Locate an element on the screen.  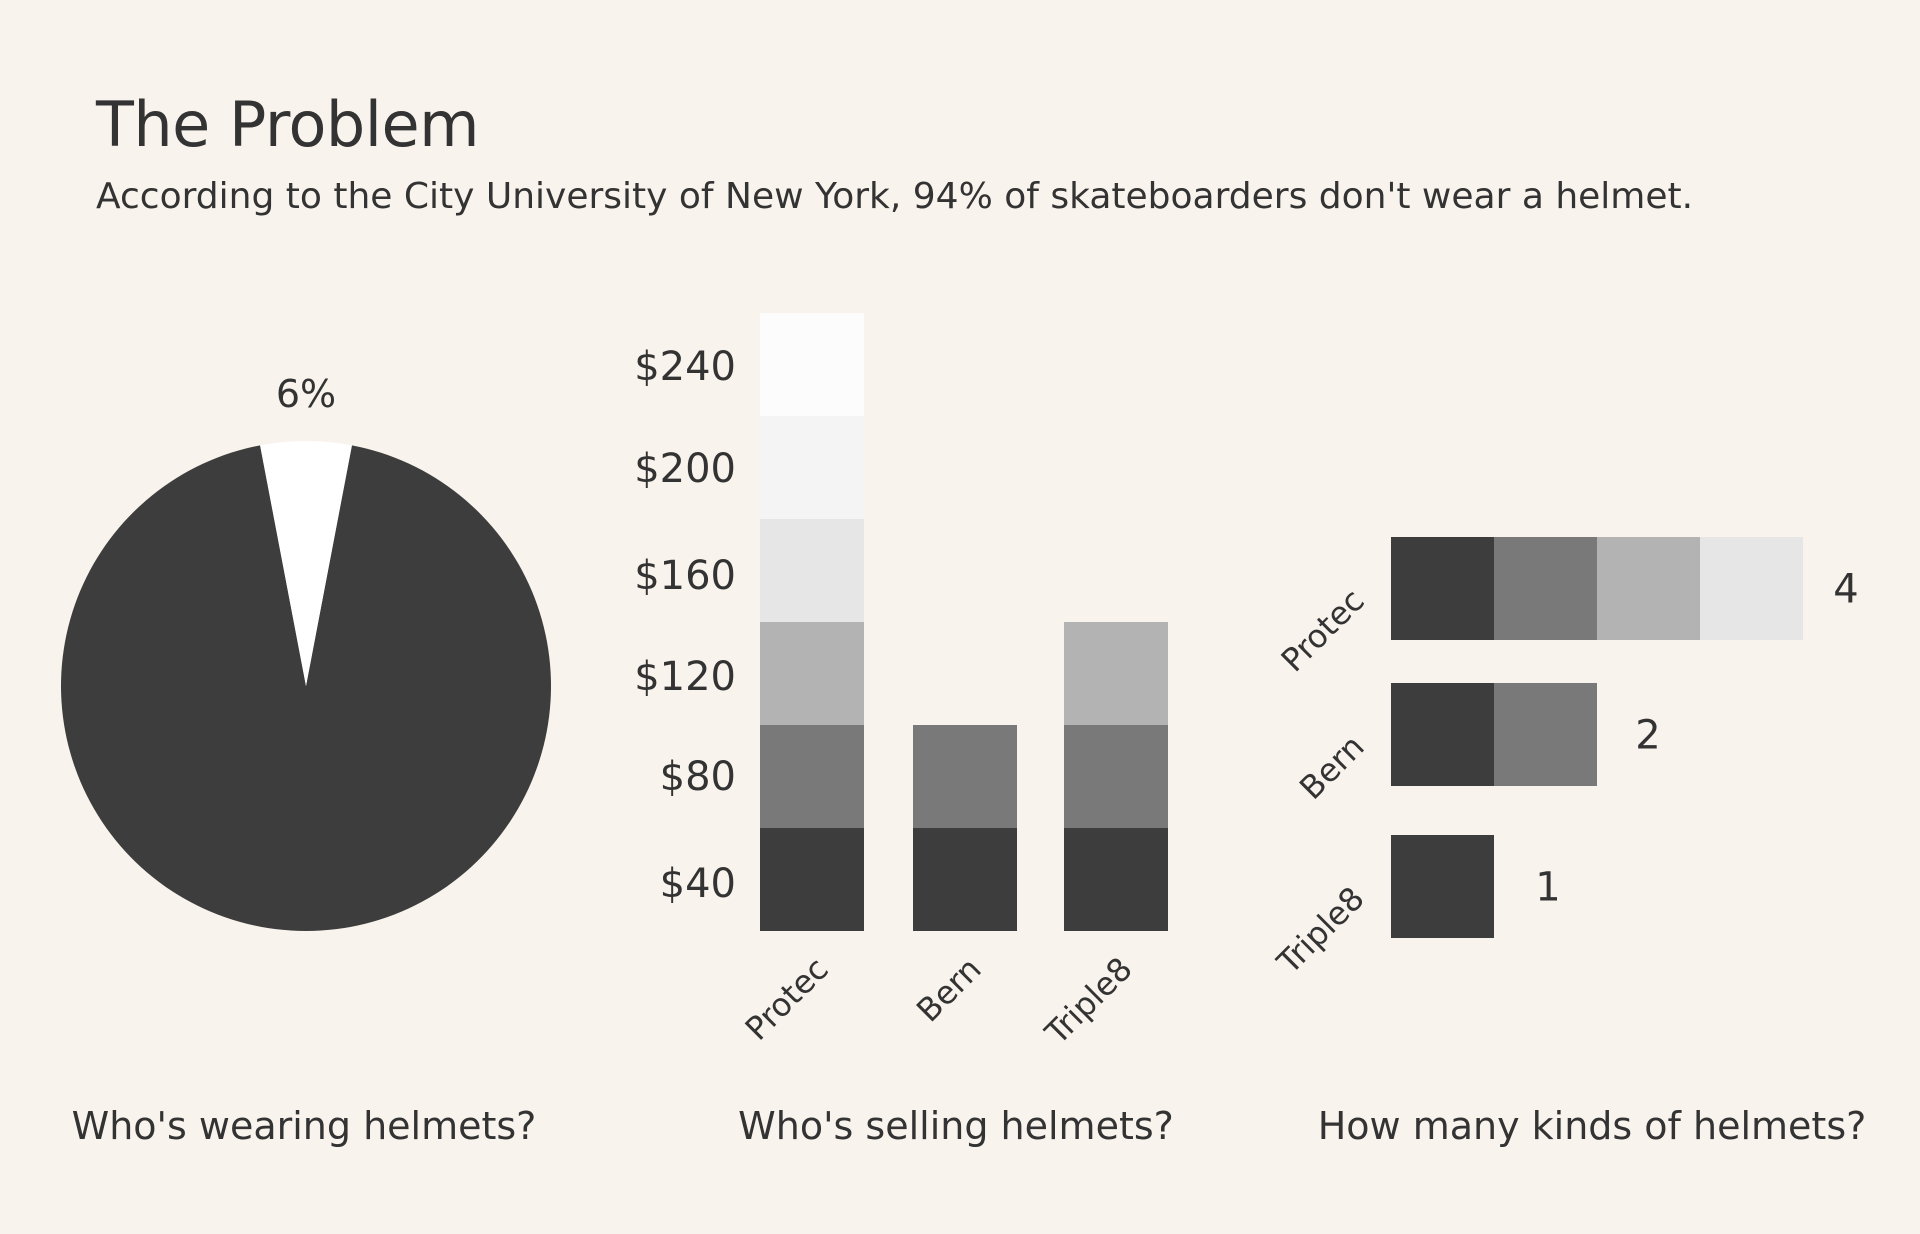
kinds-bar-chart: Protec 4 Bern 2 Triple8 1 is located at coordinates (1564, 759).